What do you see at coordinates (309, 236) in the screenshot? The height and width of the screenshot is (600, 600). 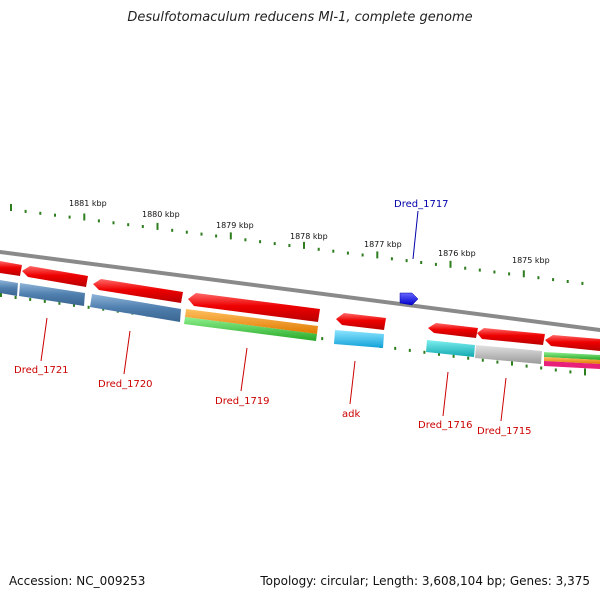 I see `kbp-label: 1878 kbp` at bounding box center [309, 236].